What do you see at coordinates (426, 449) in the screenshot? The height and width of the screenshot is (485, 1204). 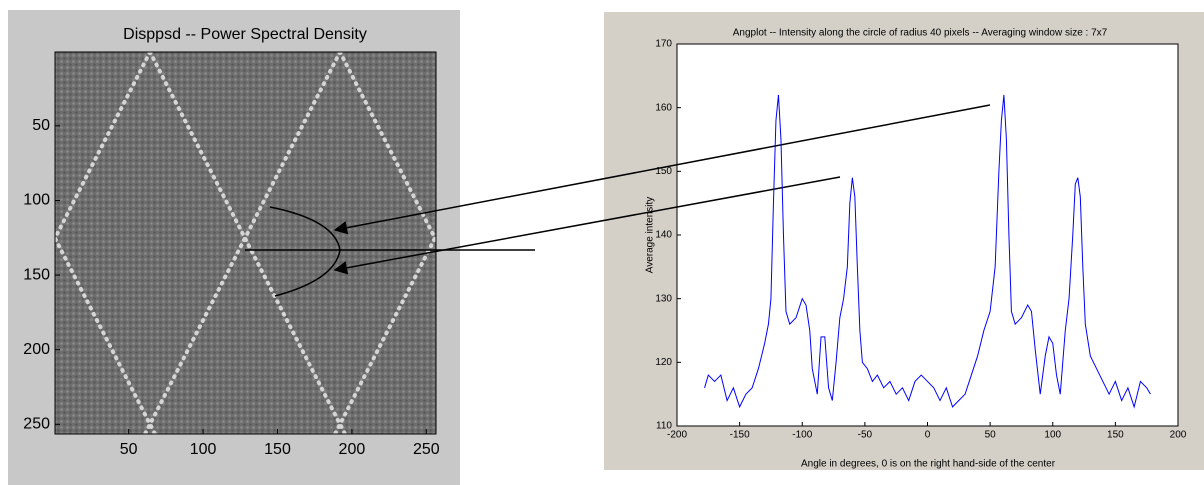 I see `x-tick-label: 250` at bounding box center [426, 449].